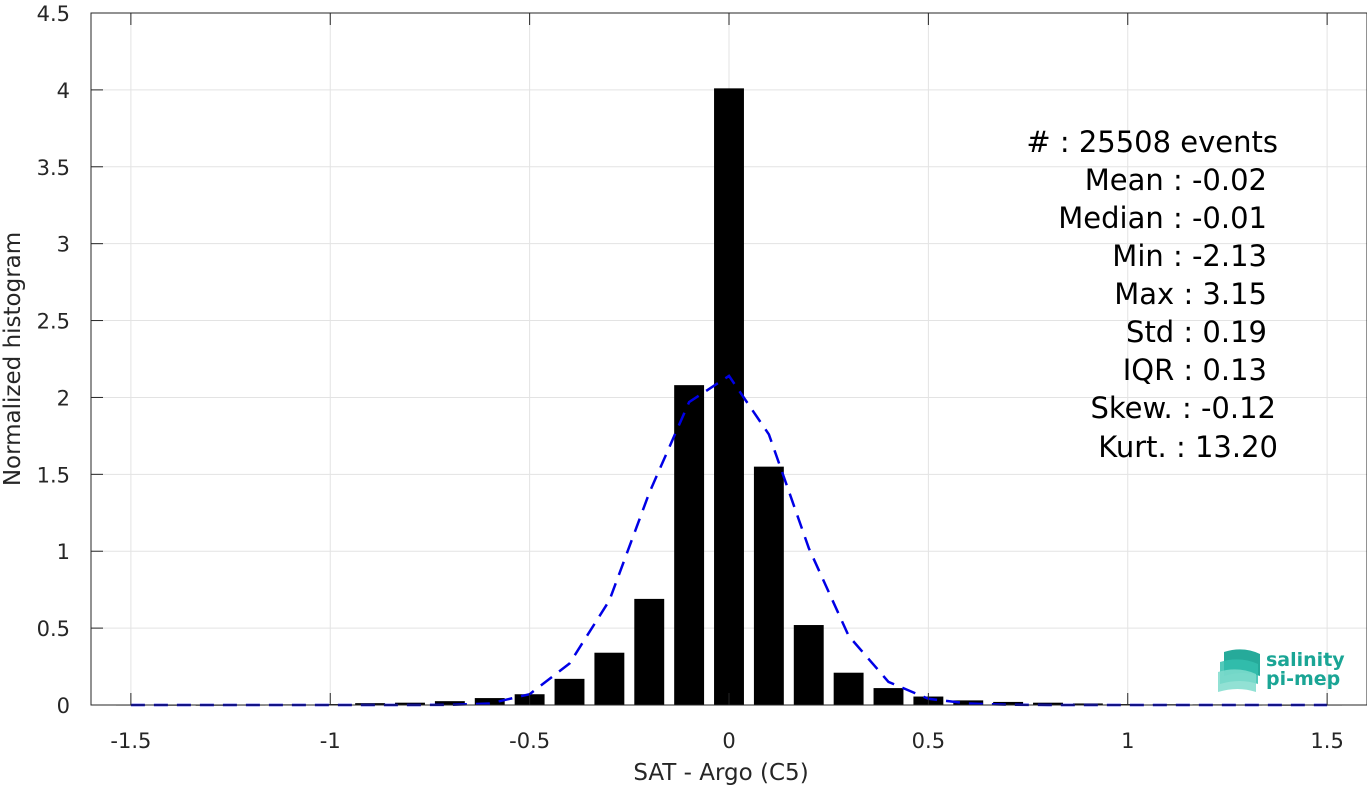 The height and width of the screenshot is (787, 1367). What do you see at coordinates (13, 359) in the screenshot?
I see `y-axis-label: Normalized histogram` at bounding box center [13, 359].